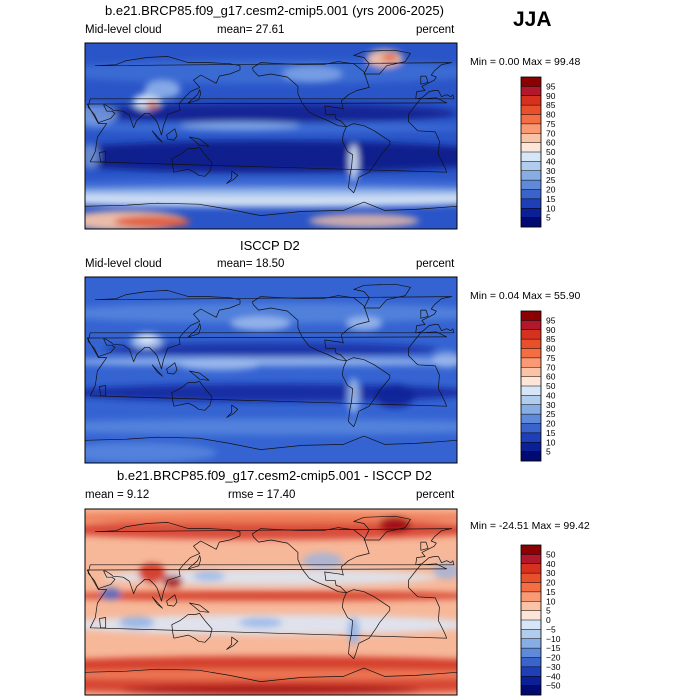  What do you see at coordinates (435, 495) in the screenshot?
I see `panel3-units-label: percent` at bounding box center [435, 495].